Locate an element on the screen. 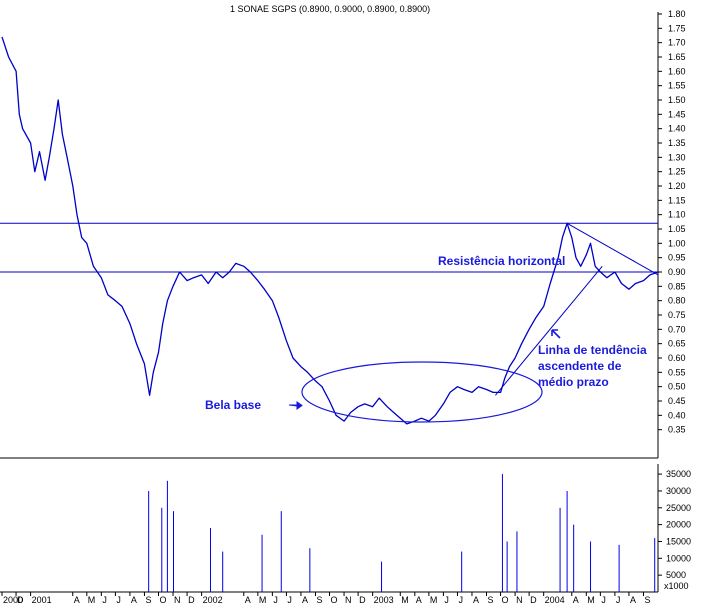 Image resolution: width=705 pixels, height=604 pixels. annotation-trendline-2: ascendente de is located at coordinates (580, 366).